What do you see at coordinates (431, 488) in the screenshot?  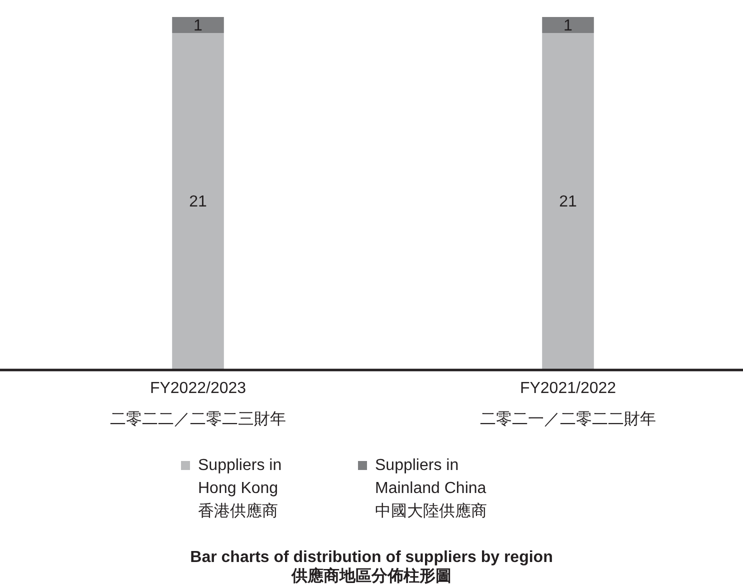 I see `legend-label: Suppliers in Mainland China 中國大陸供應商` at bounding box center [431, 488].